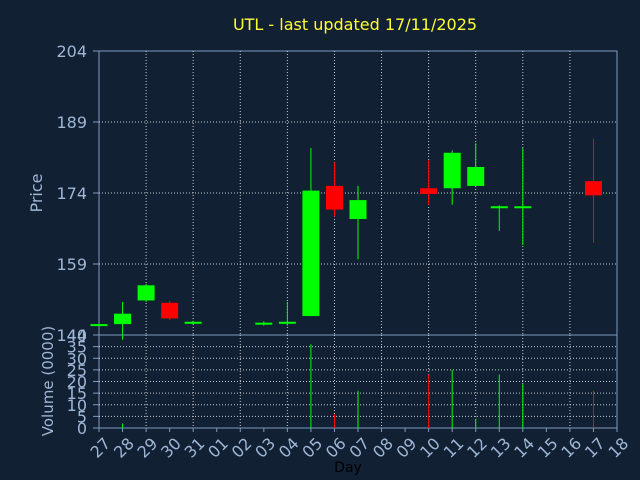  What do you see at coordinates (71, 51) in the screenshot?
I see `price-y-tick-label: 204` at bounding box center [71, 51].